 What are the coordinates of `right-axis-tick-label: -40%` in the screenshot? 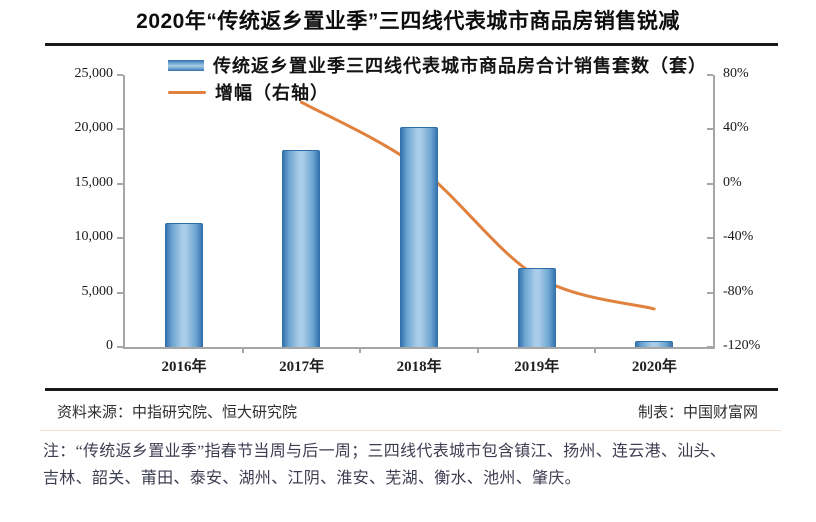 It's located at (738, 237).